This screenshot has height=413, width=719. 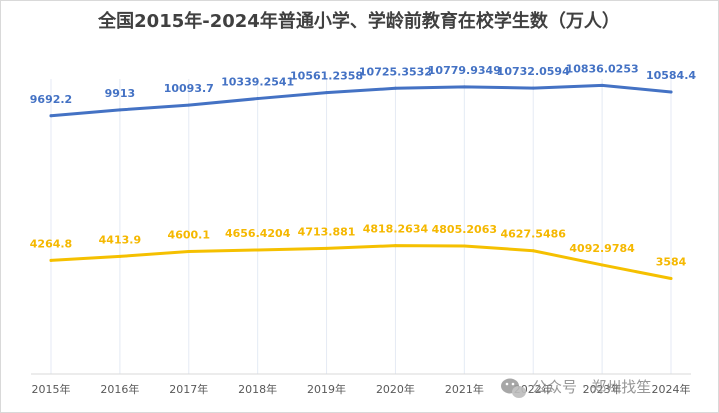 What do you see at coordinates (533, 71) in the screenshot?
I see `data-label: 10732.0594` at bounding box center [533, 71].